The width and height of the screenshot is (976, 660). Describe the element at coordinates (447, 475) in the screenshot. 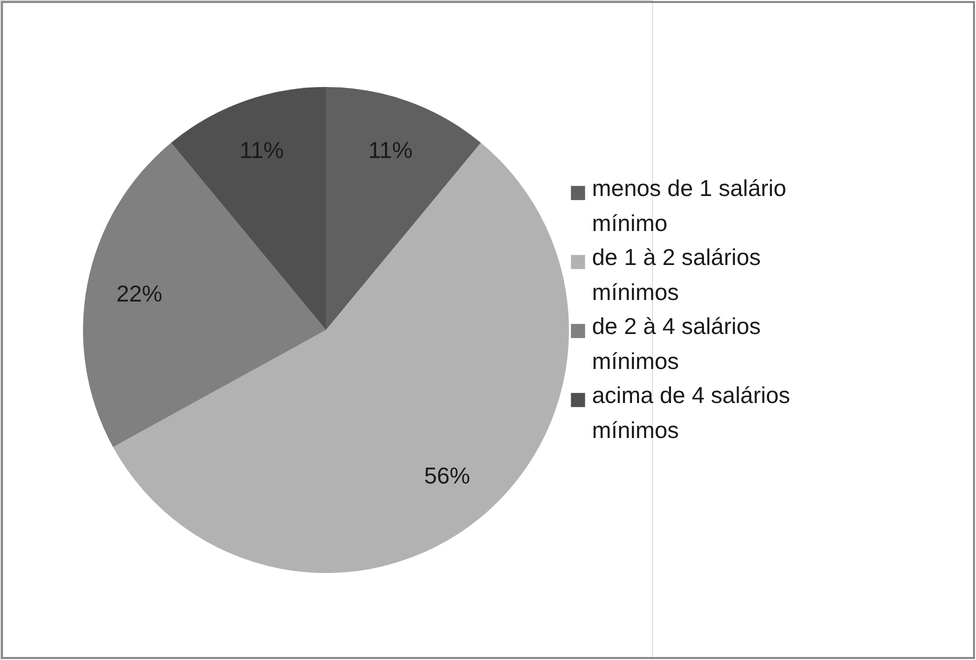

I see `data-label: 56%` at that location.